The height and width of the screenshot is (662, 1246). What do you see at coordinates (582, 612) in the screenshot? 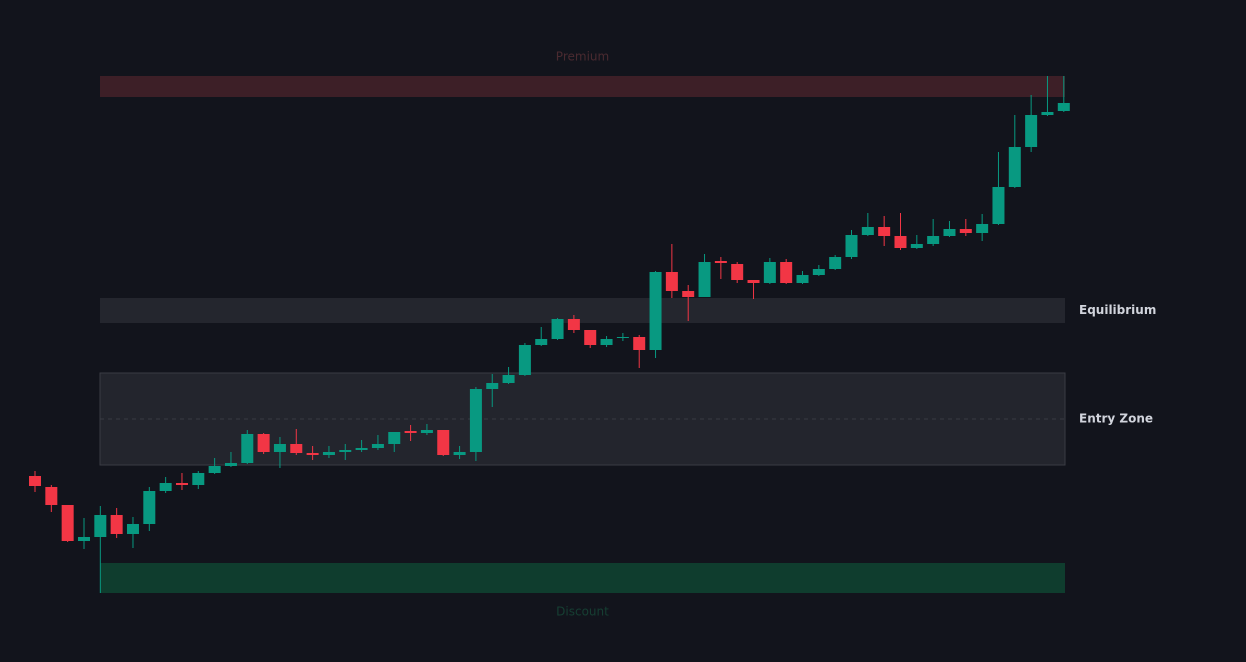
I see `zone-label: Discount` at bounding box center [582, 612].